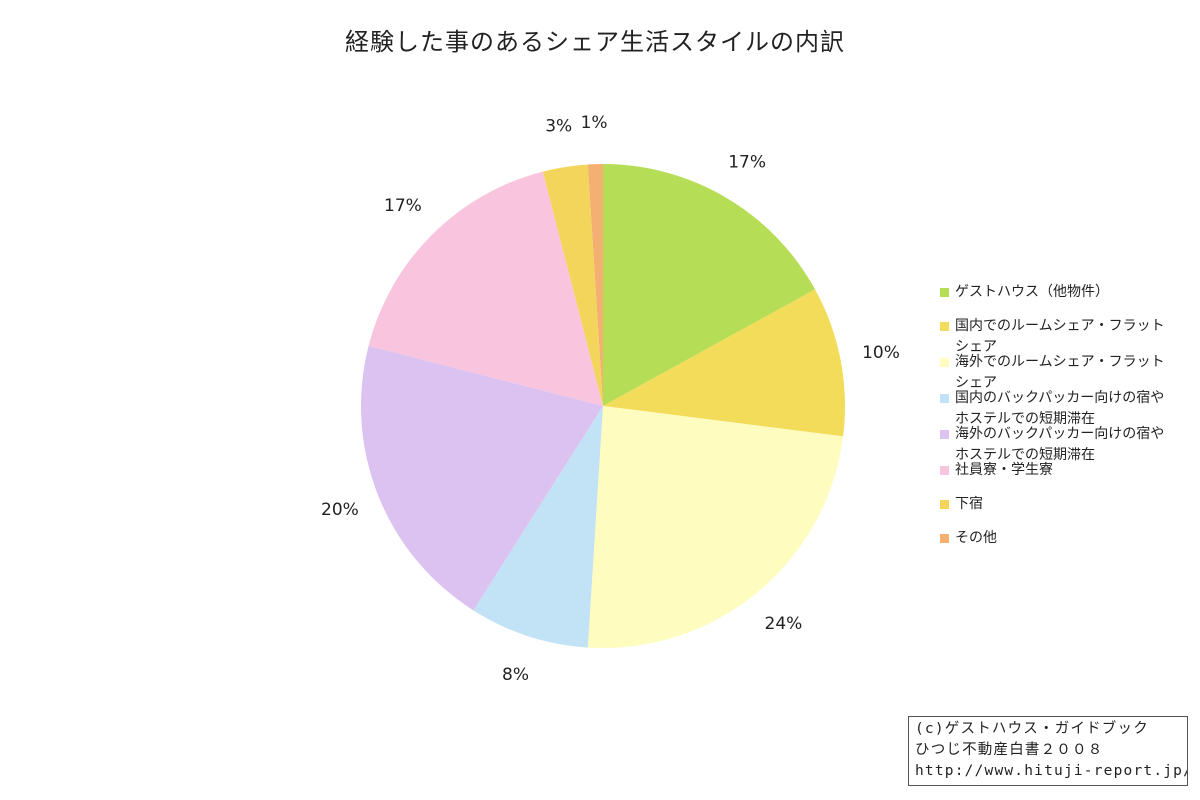 The image size is (1200, 800). I want to click on legend-item: 下宿, so click(1057, 504).